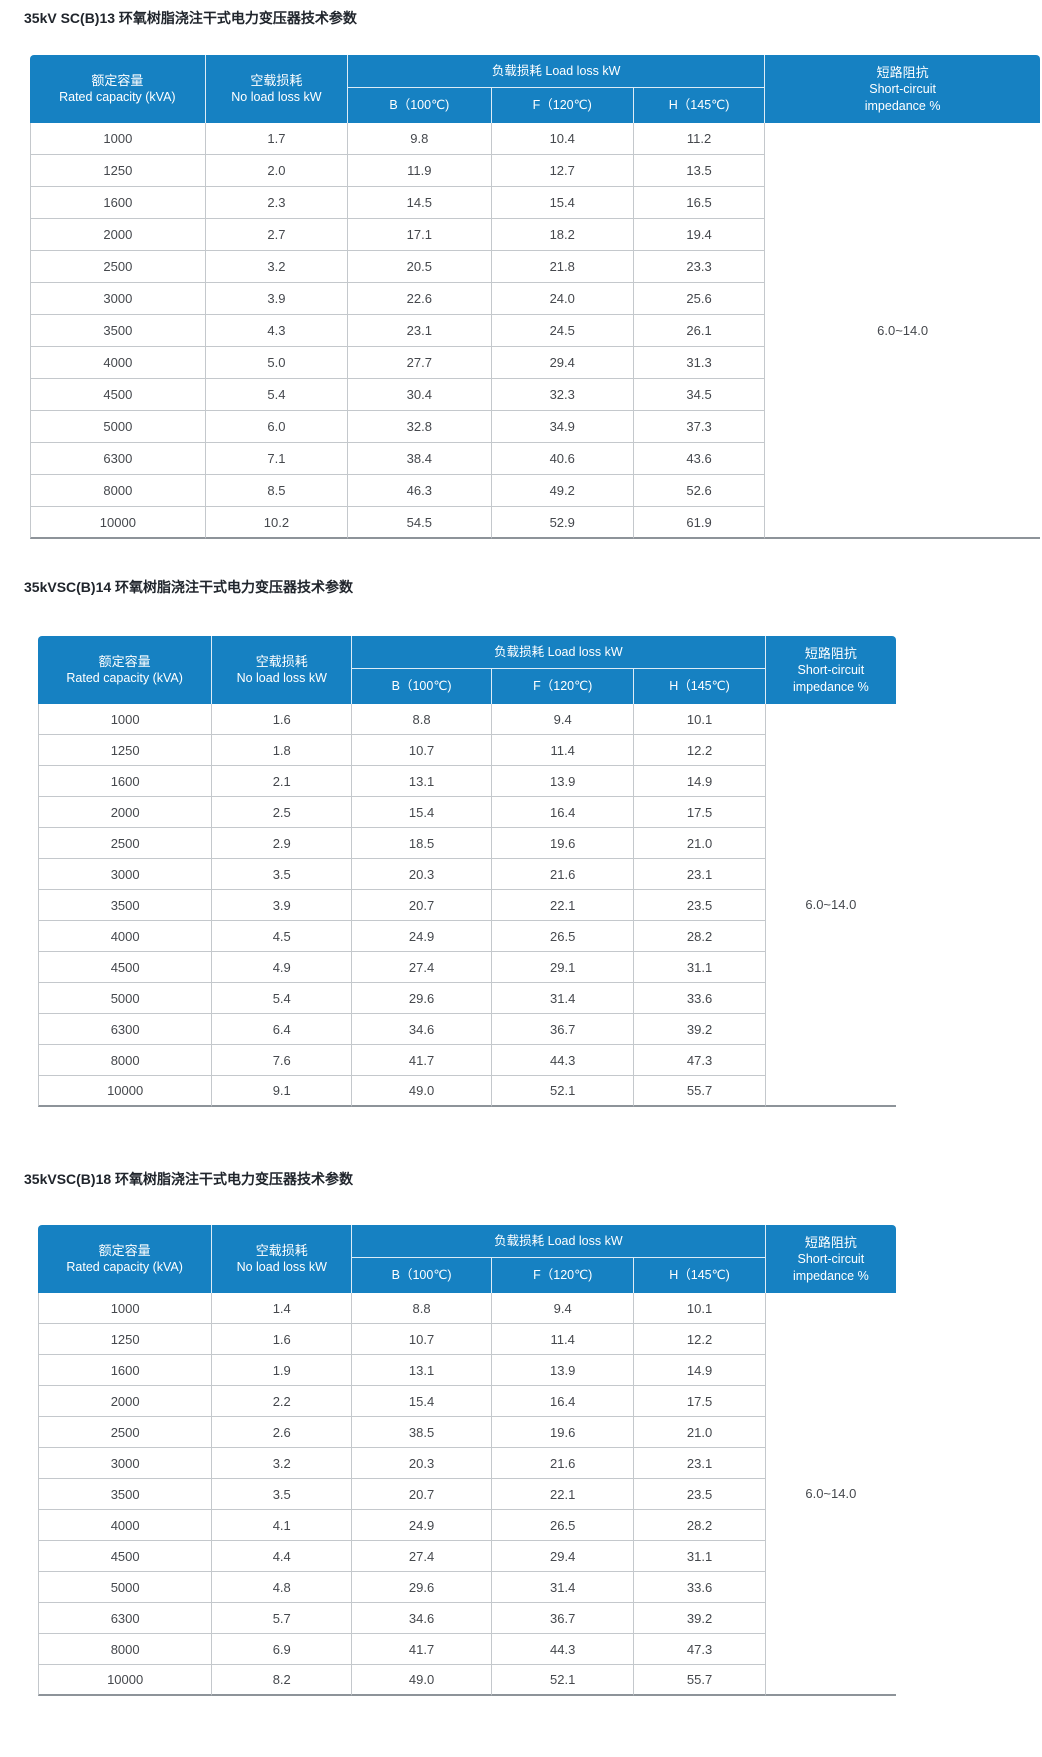  I want to click on value-cell: 2.3, so click(276, 203).